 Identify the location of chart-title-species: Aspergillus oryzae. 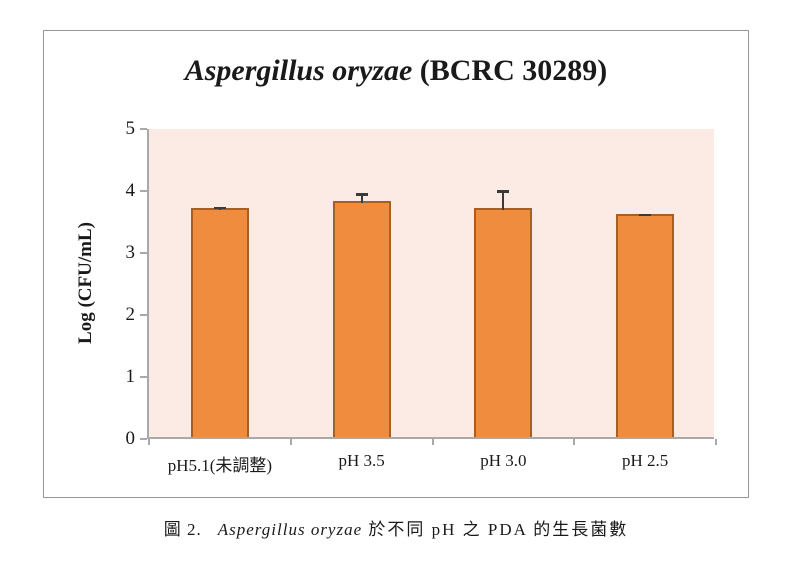
(298, 70).